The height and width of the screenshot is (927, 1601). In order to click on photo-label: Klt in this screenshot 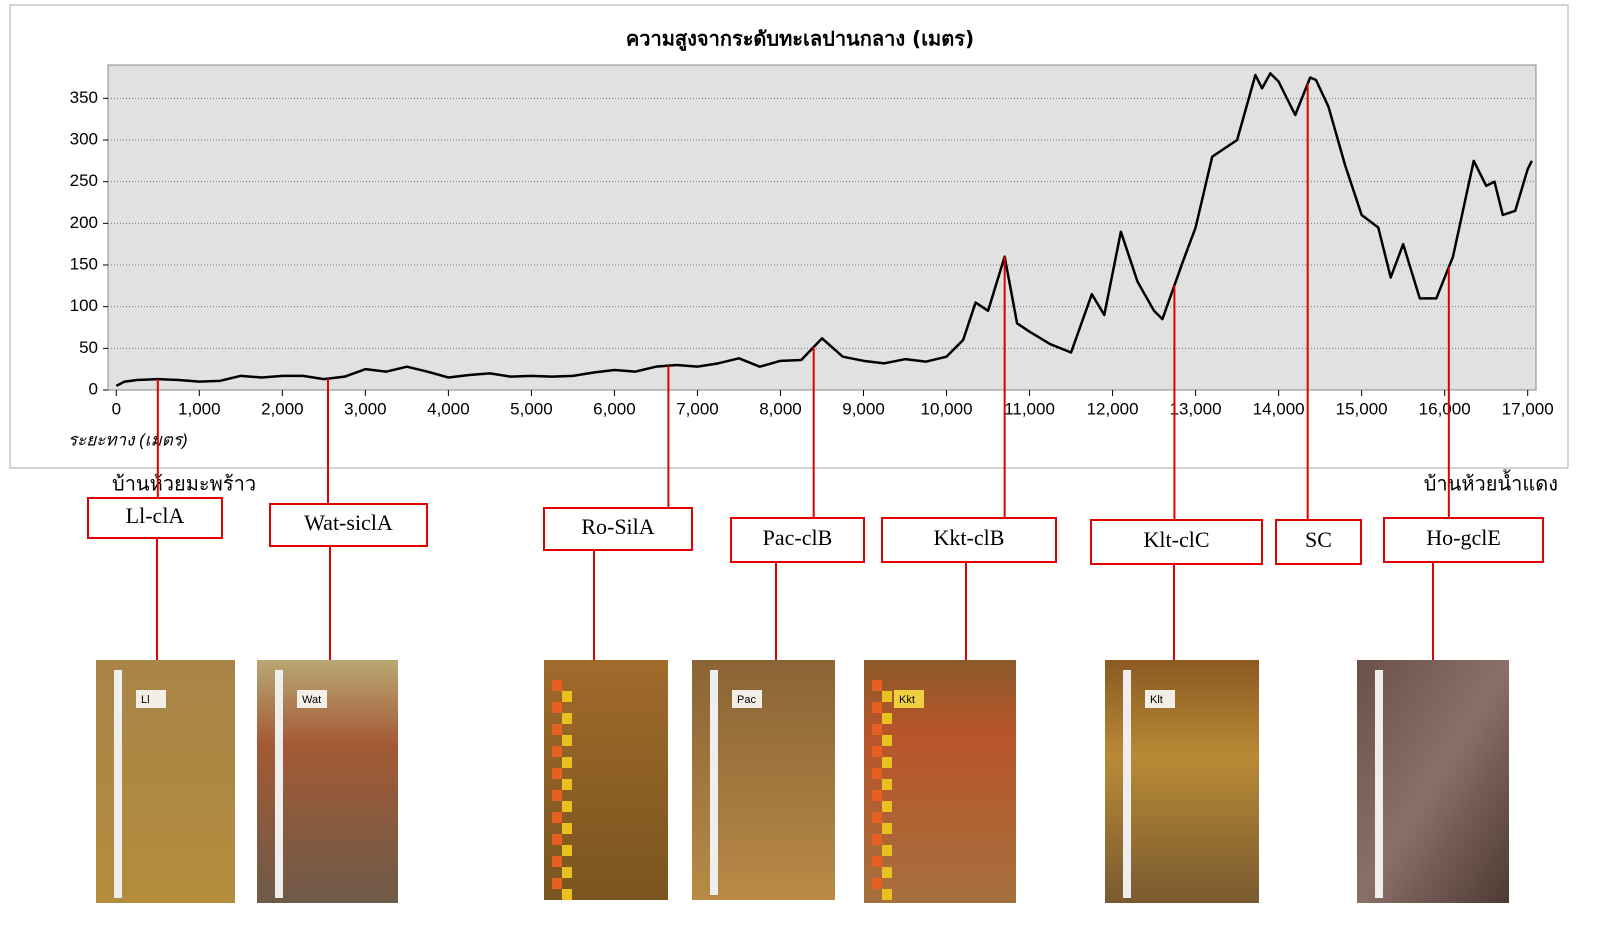, I will do `click(1156, 700)`.